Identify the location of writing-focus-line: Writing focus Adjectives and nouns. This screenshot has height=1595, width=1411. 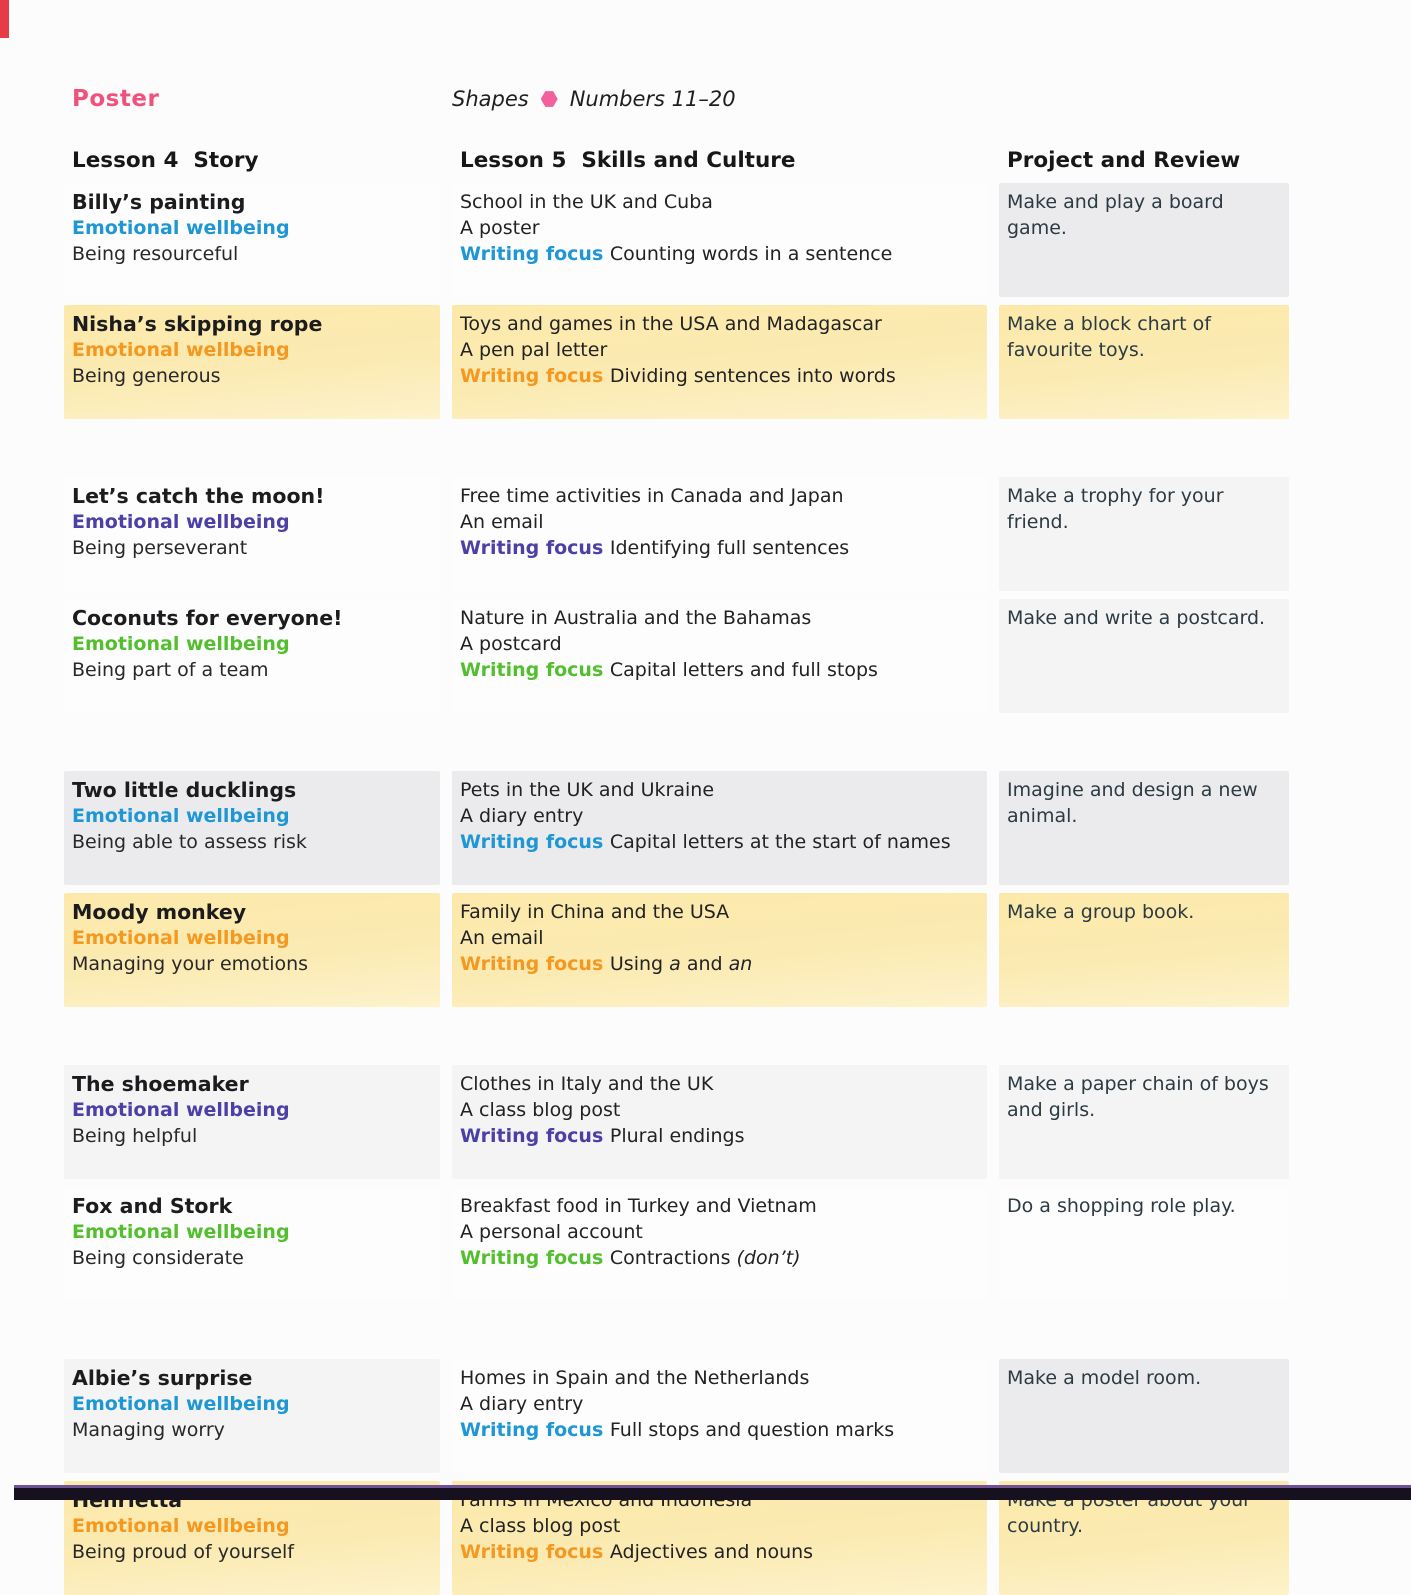
(718, 1552).